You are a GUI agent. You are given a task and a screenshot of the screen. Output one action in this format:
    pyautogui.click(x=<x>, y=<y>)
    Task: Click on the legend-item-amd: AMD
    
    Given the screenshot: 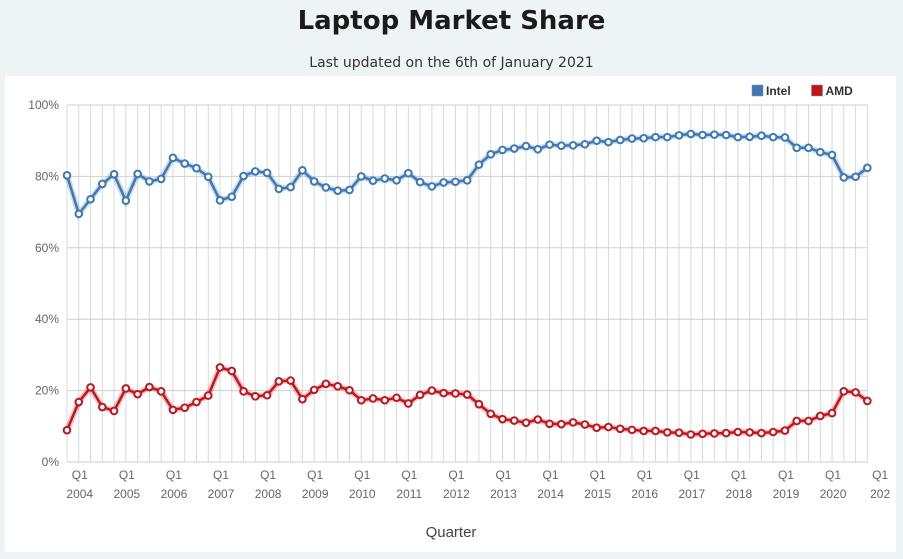 What is the action you would take?
    pyautogui.click(x=832, y=91)
    